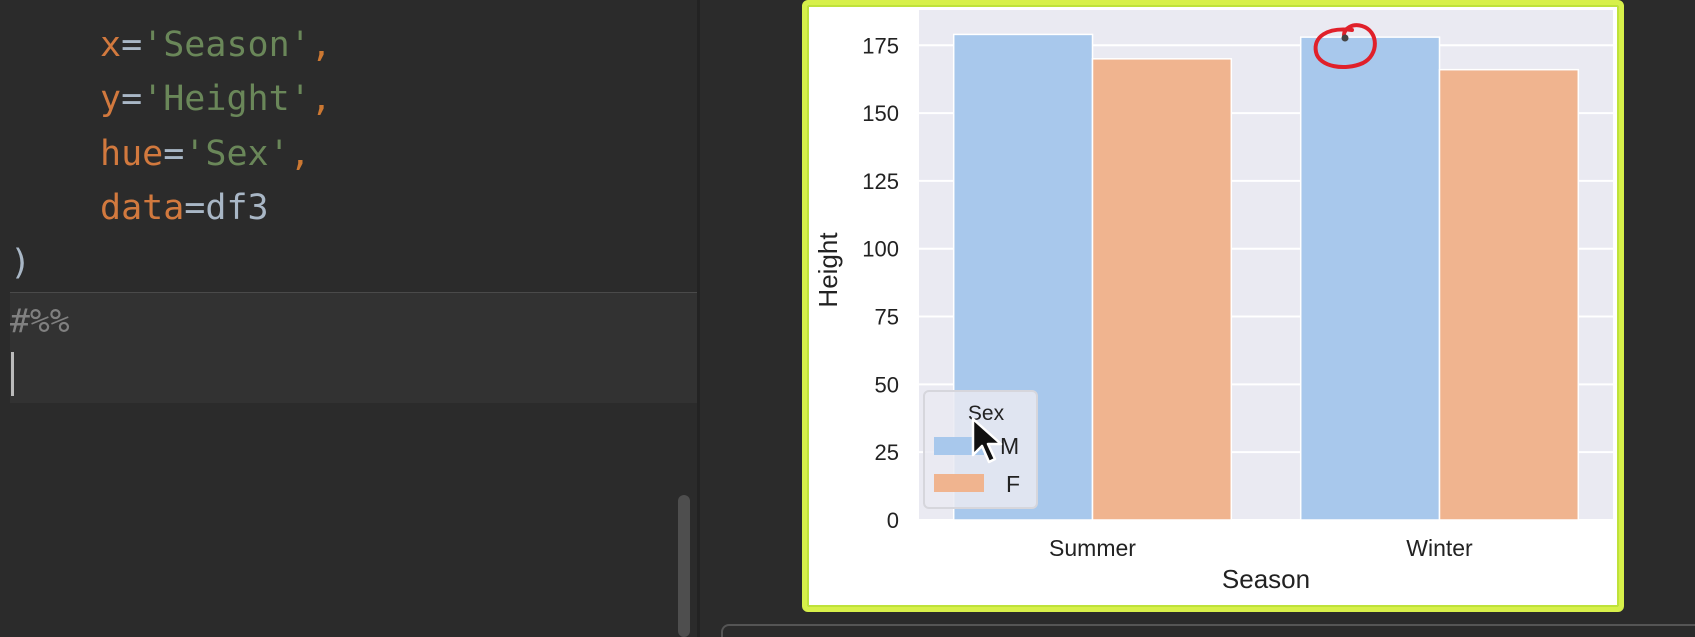 The height and width of the screenshot is (637, 1695). What do you see at coordinates (132, 154) in the screenshot?
I see `code-param: hue` at bounding box center [132, 154].